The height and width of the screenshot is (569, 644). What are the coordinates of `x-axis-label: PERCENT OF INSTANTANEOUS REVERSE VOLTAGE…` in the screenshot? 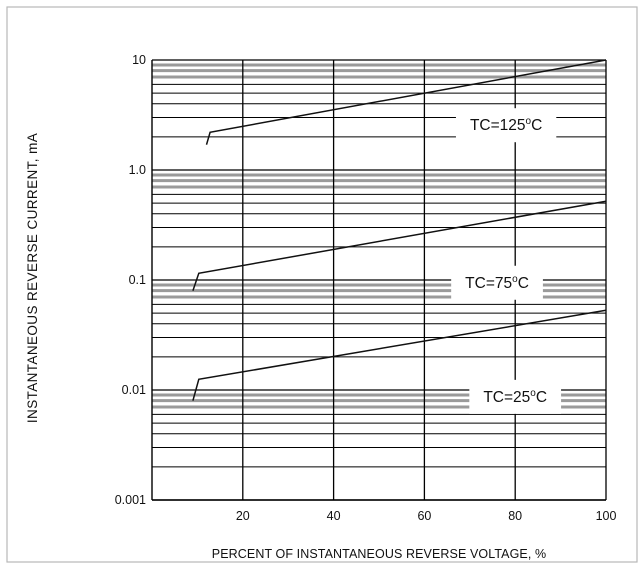 It's located at (379, 554).